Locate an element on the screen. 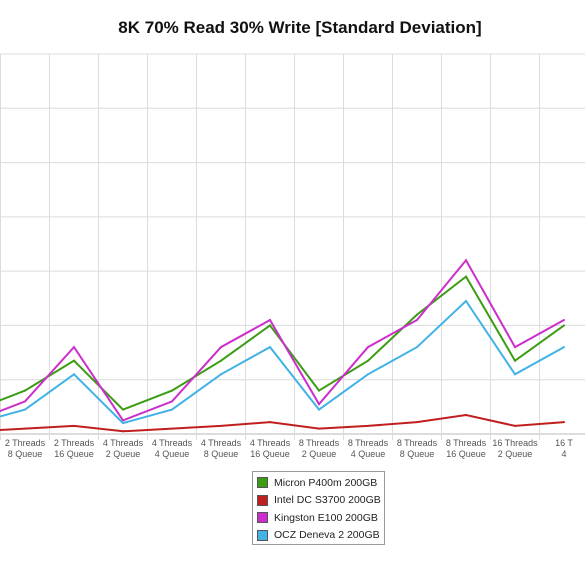 The image size is (585, 572). x-tick-label-2-0: 2 Threads is located at coordinates (74, 443).